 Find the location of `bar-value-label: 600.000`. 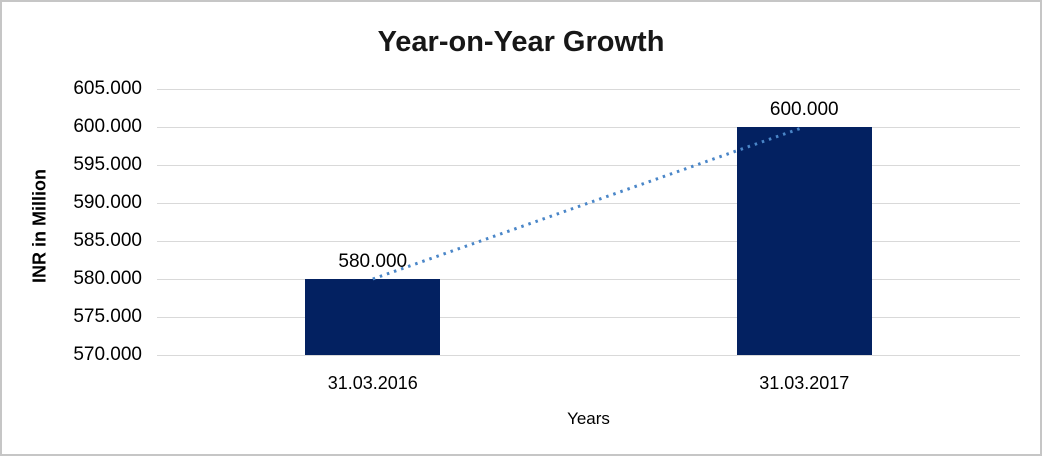

bar-value-label: 600.000 is located at coordinates (804, 109).